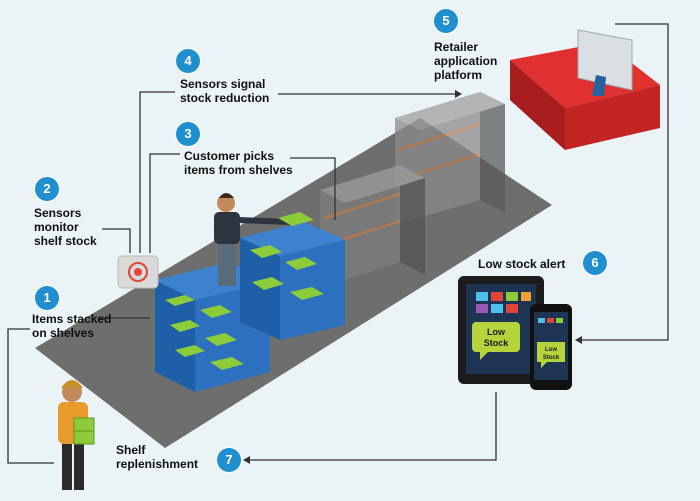 The width and height of the screenshot is (700, 501). I want to click on blue-shelf-front, so click(212, 327).